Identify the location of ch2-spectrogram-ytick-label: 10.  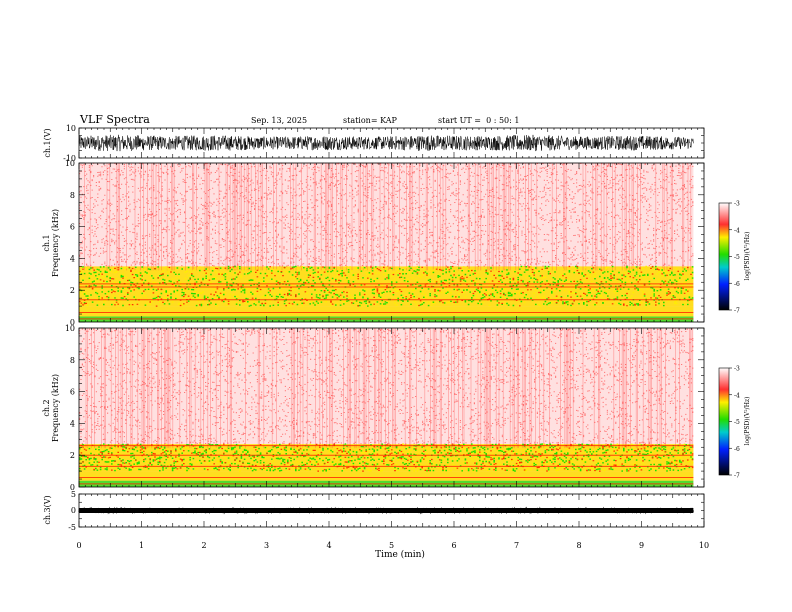
(70, 328).